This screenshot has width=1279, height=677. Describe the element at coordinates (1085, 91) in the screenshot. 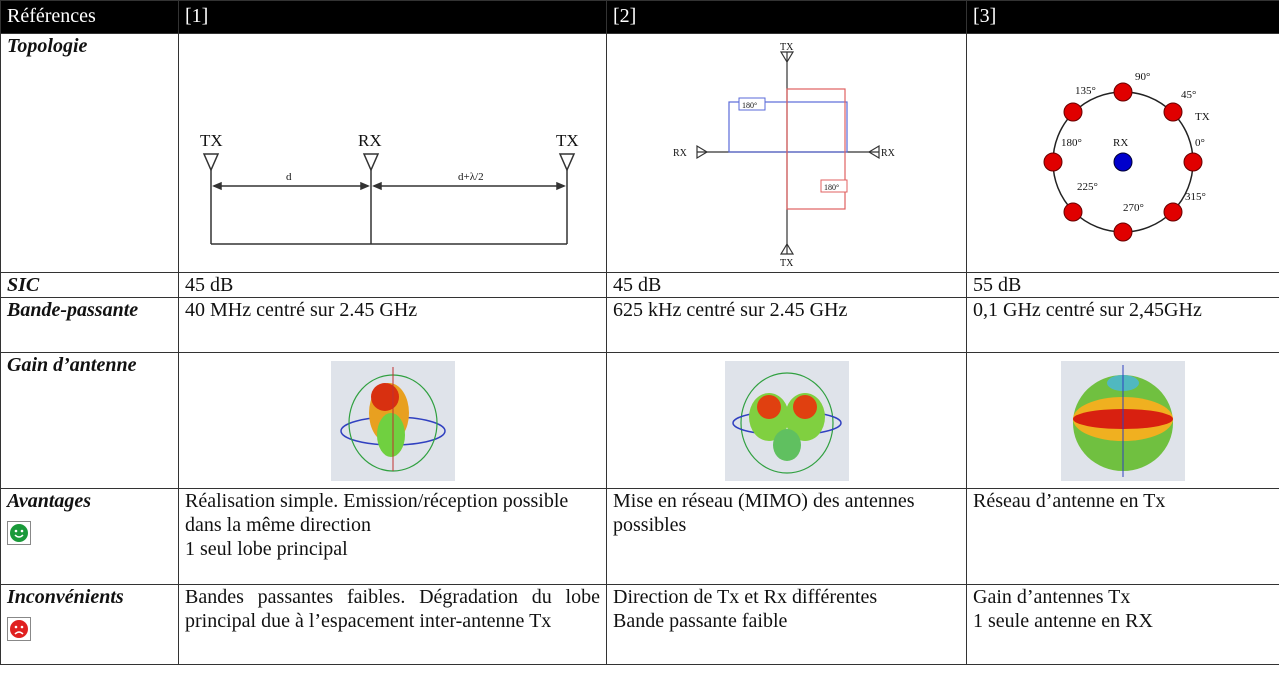

I see `angle-135-label: 135°` at that location.